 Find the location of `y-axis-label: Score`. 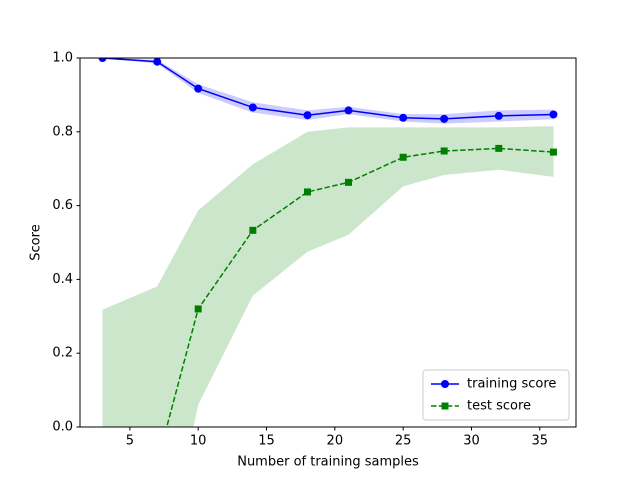

y-axis-label: Score is located at coordinates (36, 242).